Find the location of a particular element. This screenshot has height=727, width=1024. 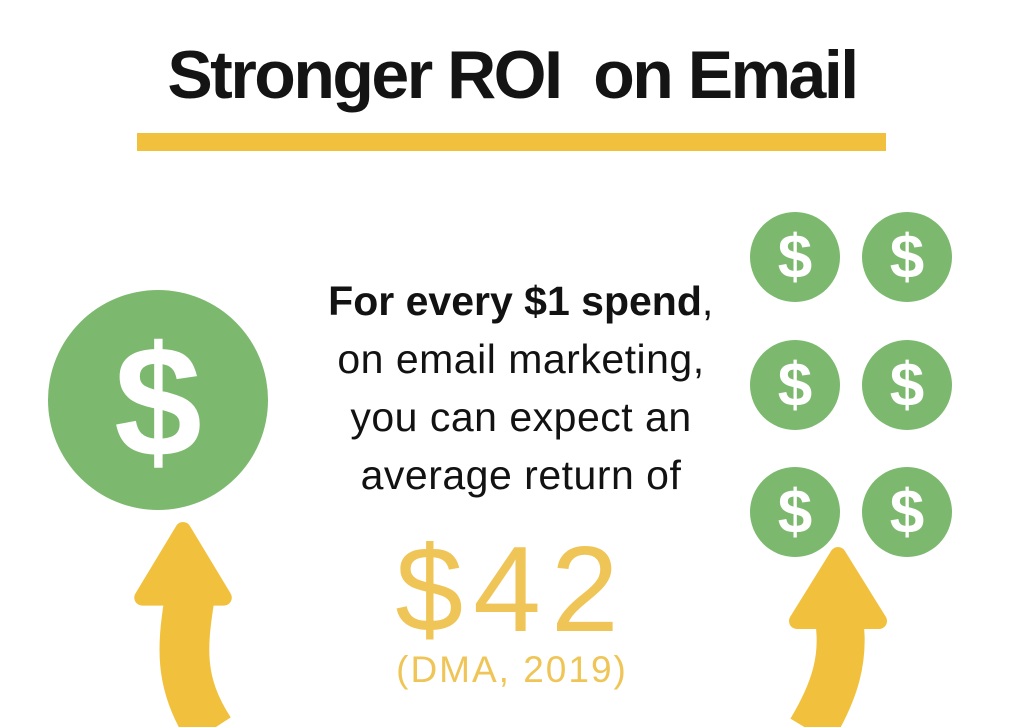

stat-source: (DMA, 2019) is located at coordinates (512, 669).